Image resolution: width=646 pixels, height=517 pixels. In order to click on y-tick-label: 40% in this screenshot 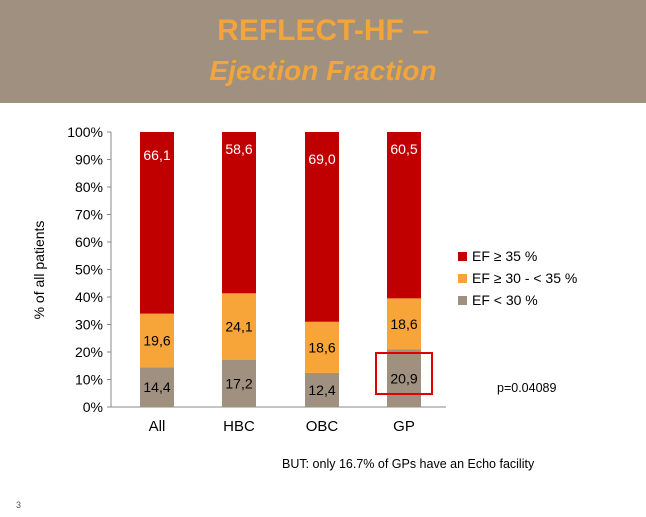, I will do `click(89, 297)`.